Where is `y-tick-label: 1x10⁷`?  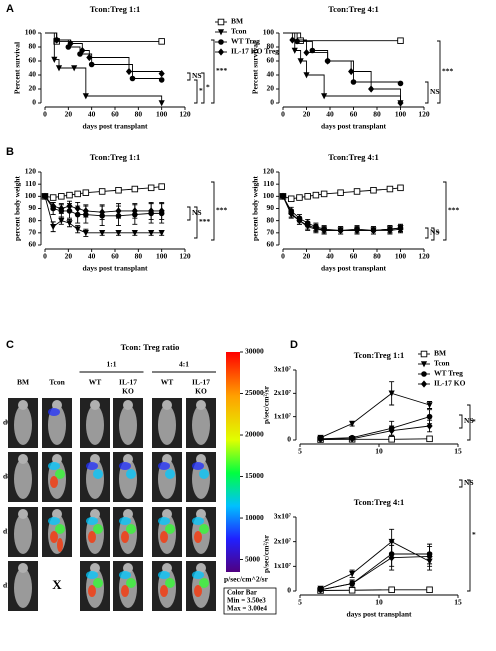 y-tick-label: 1x10⁷ is located at coordinates (283, 415).